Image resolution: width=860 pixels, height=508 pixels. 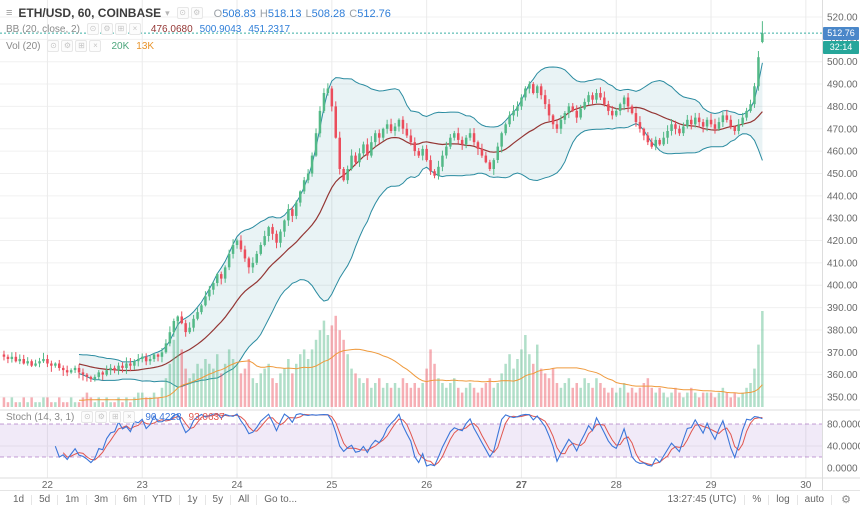 I want to click on indicator-value: 20K, so click(x=120, y=46).